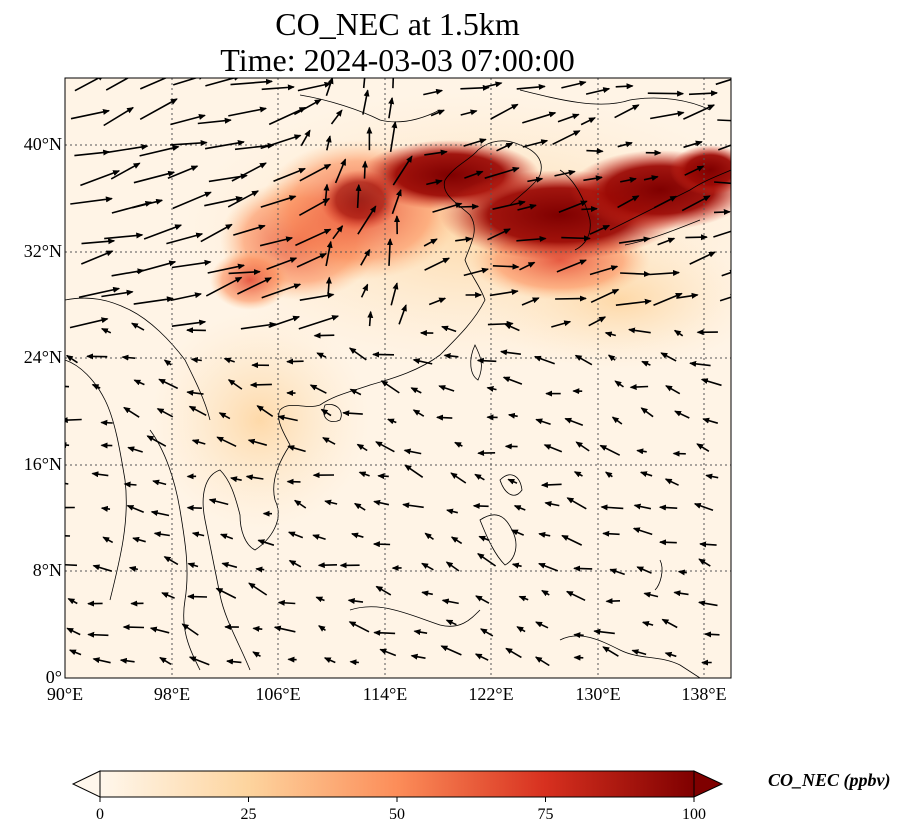  What do you see at coordinates (491, 694) in the screenshot?
I see `lon-tick-label: 122°E` at bounding box center [491, 694].